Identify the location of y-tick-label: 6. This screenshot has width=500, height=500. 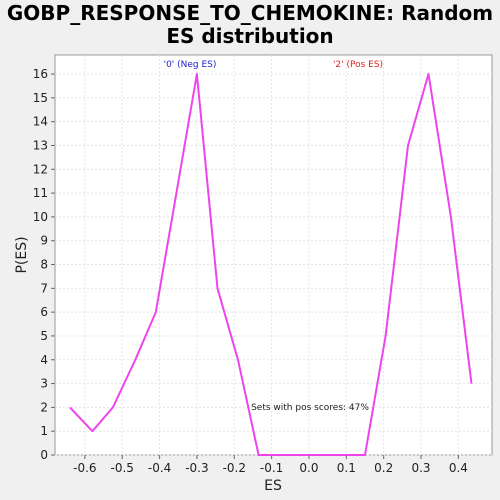
(44, 312).